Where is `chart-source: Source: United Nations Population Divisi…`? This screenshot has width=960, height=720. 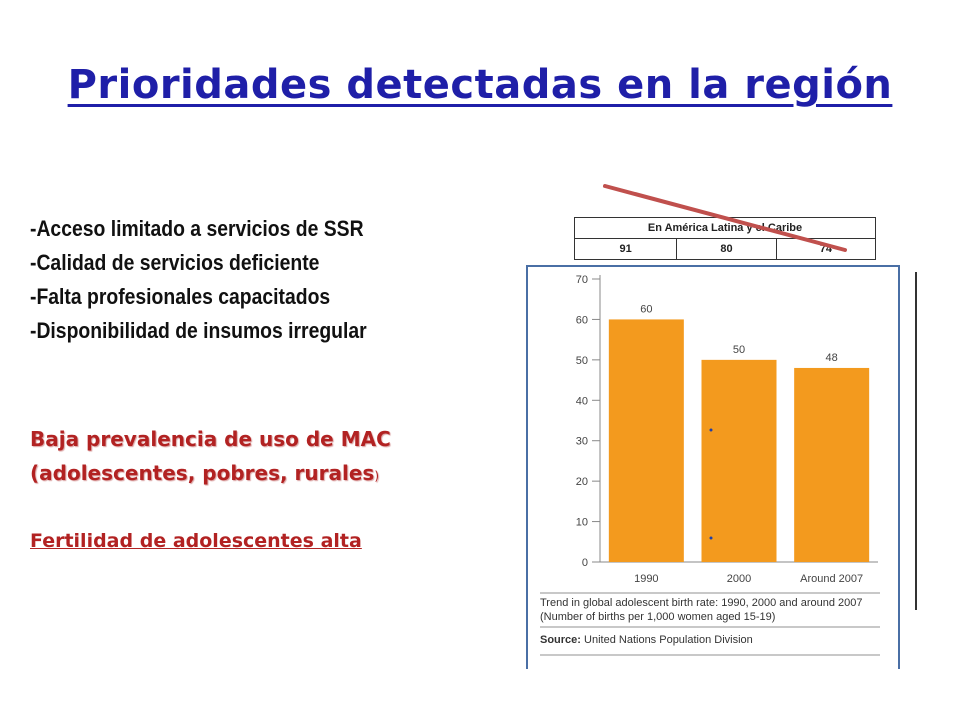
chart-source: Source: United Nations Population Divisi… is located at coordinates (710, 640).